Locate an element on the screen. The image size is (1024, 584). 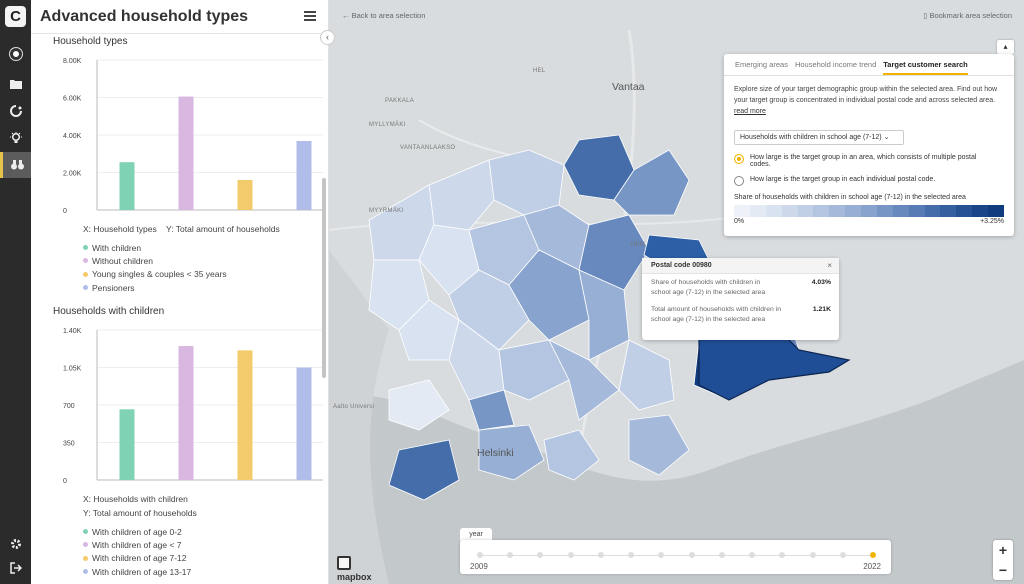
collapse-infobox-button: ▴ is located at coordinates (1005, 47).